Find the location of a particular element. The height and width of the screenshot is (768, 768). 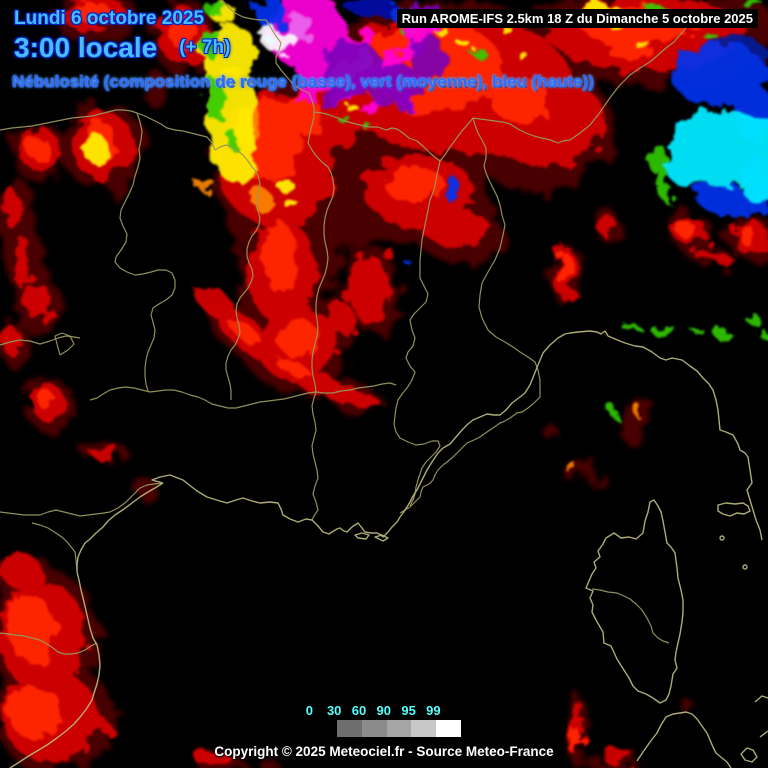

legend-value: 30 is located at coordinates (334, 710).